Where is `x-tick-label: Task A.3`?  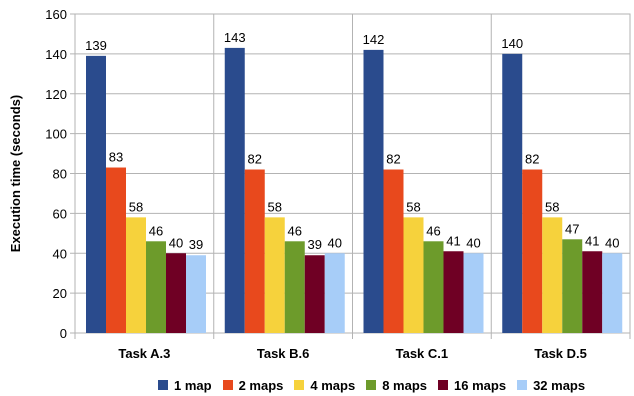
x-tick-label: Task A.3 is located at coordinates (144, 353).